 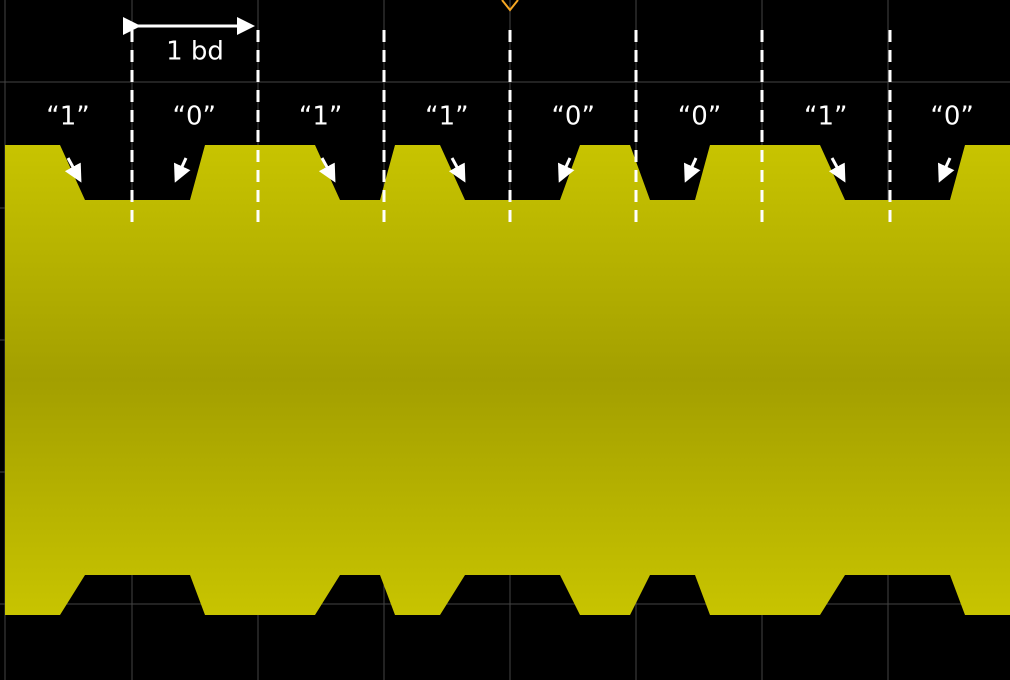 What do you see at coordinates (509, 170) in the screenshot?
I see `transition-arrows` at bounding box center [509, 170].